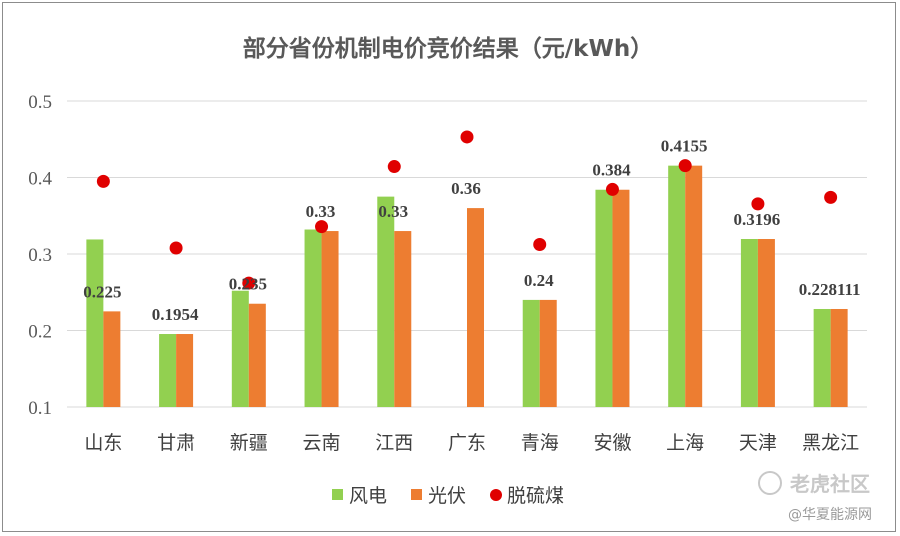  Describe the element at coordinates (466, 188) in the screenshot. I see `data-label-5: 0.36` at that location.